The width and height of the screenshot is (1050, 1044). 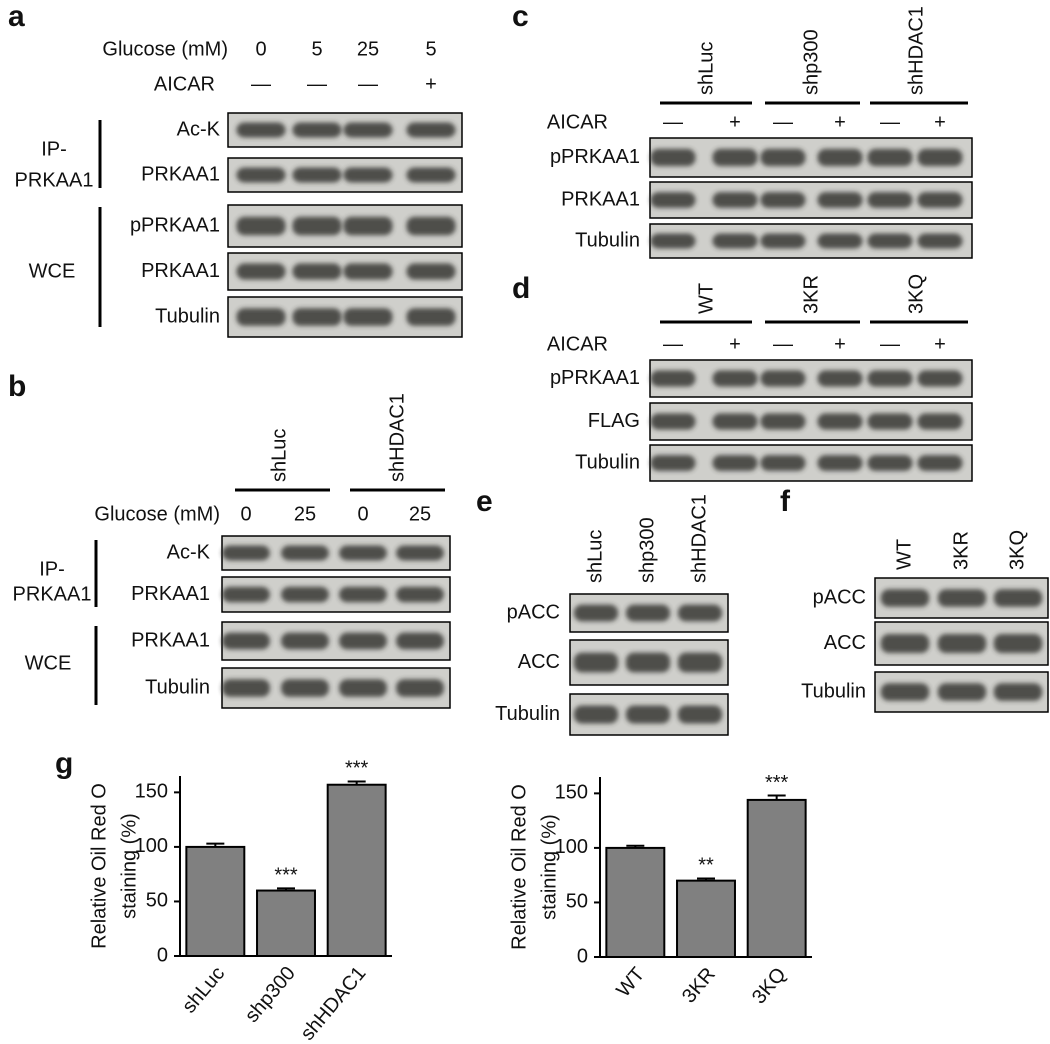 What do you see at coordinates (577, 902) in the screenshot?
I see `y-tick-label: 50` at bounding box center [577, 902].